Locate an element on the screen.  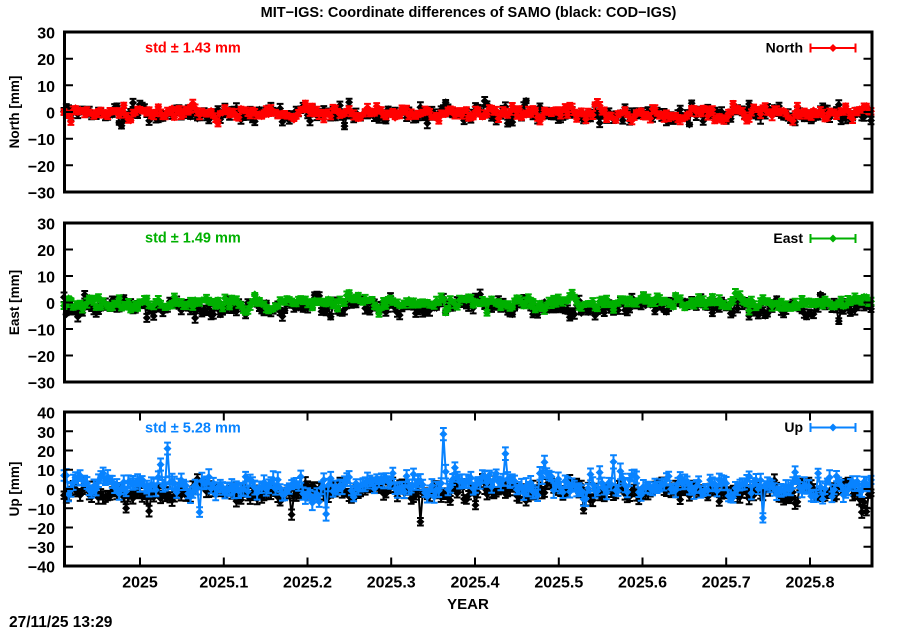
svg-text: 2025.5 is located at coordinates (558, 583).